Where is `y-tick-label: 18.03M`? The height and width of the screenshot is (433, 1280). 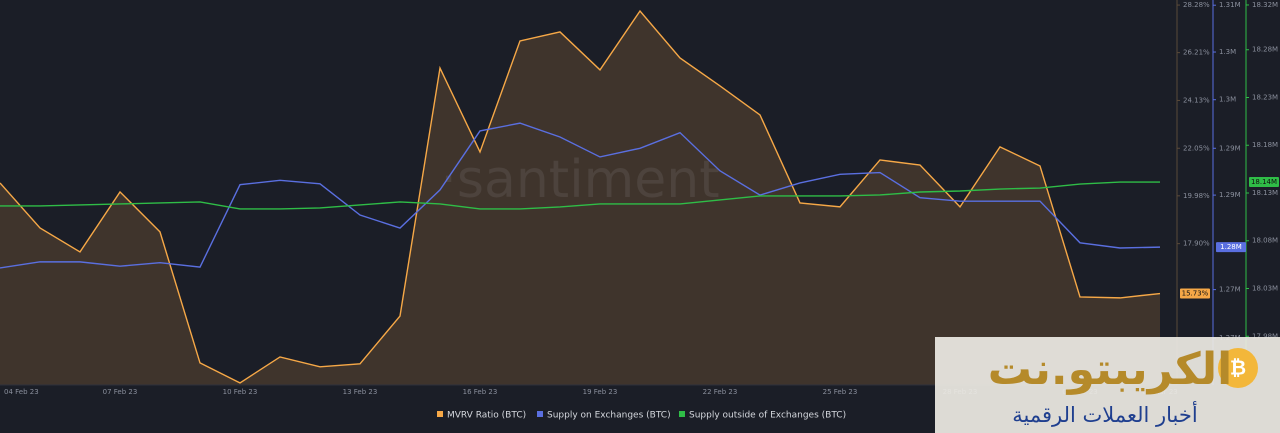
y-tick-label: 18.03M is located at coordinates (1265, 289).